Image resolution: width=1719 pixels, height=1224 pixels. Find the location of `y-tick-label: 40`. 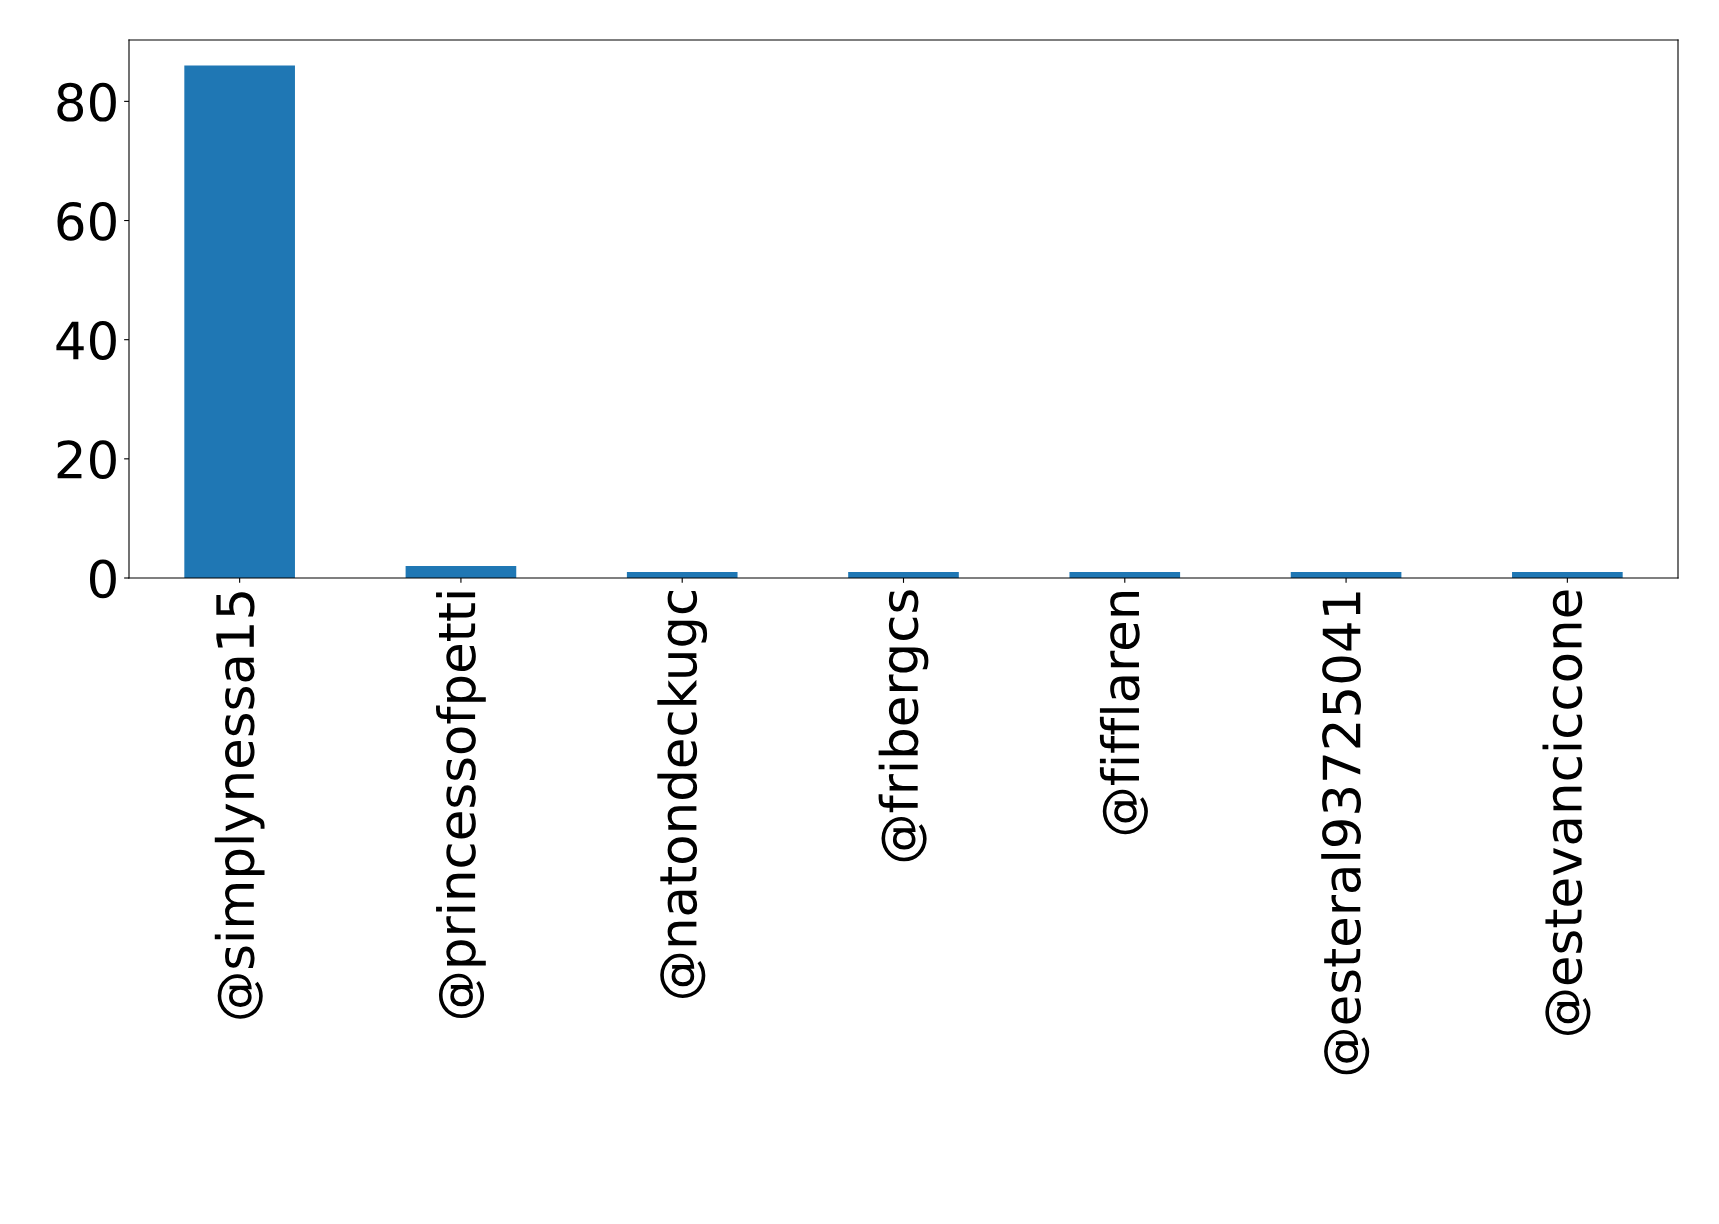

y-tick-label: 40 is located at coordinates (86, 340).